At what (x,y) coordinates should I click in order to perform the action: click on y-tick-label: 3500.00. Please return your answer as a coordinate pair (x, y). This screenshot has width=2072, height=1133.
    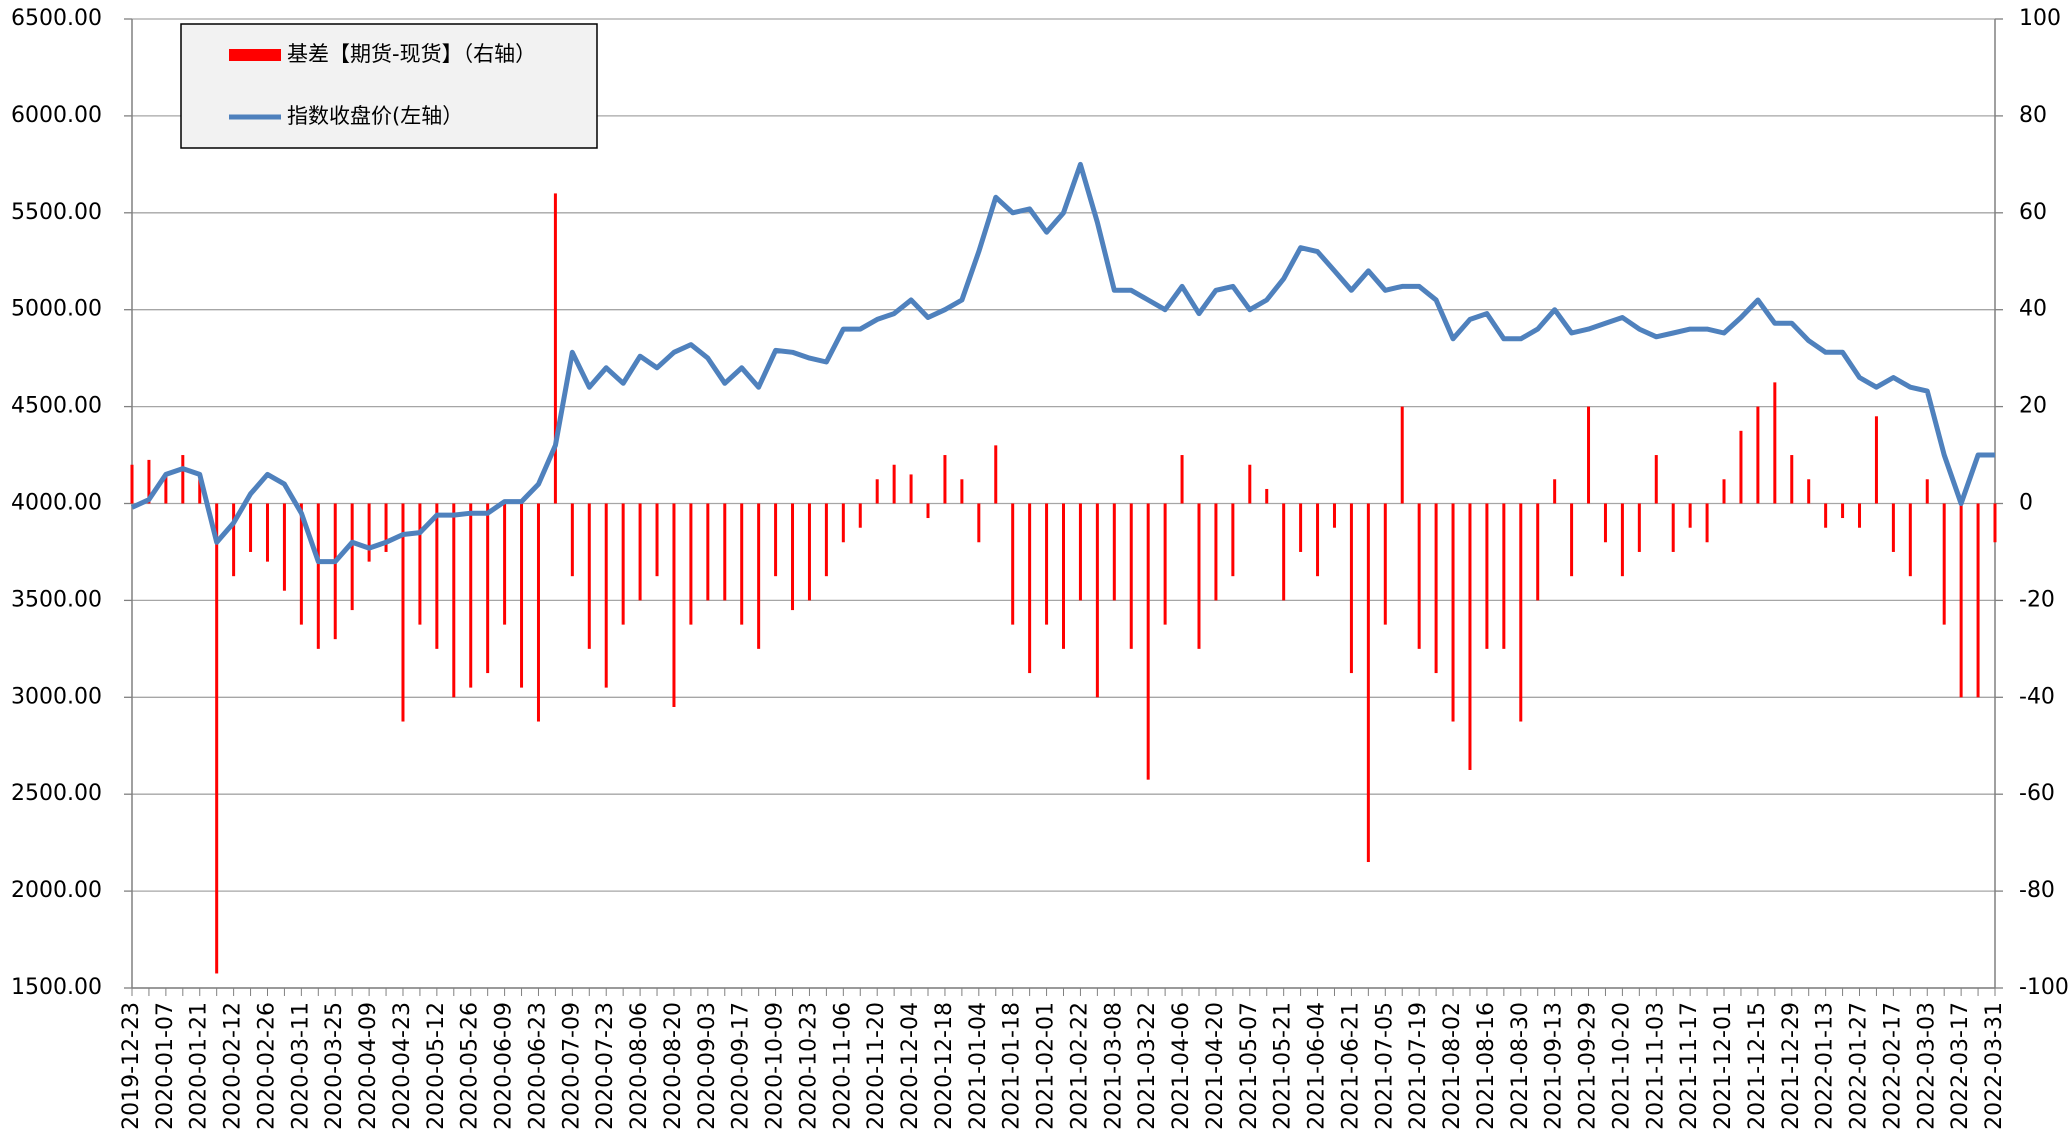
    Looking at the image, I should click on (56, 599).